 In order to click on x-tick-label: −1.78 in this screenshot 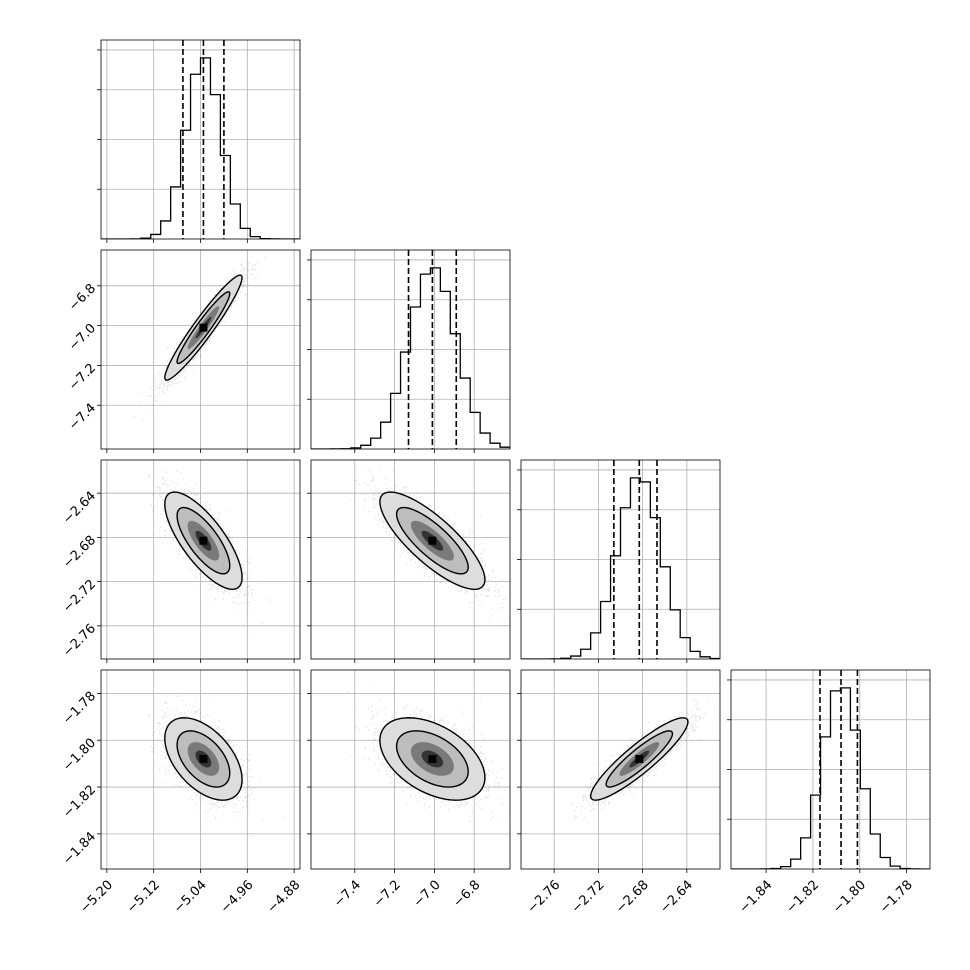, I will do `click(896, 897)`.